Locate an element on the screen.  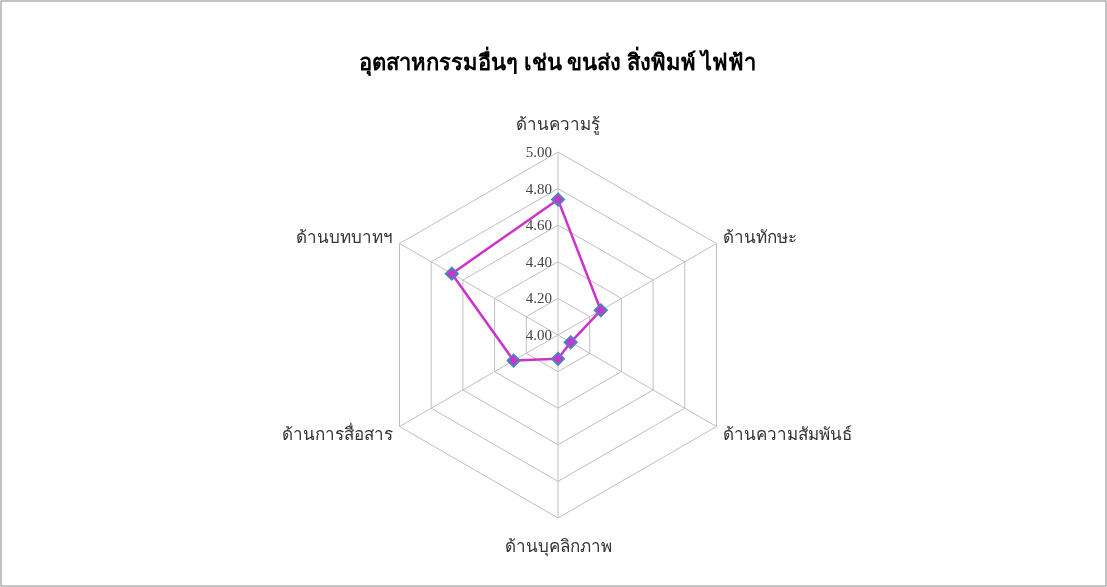
spoke-label: ด้านทักษะ is located at coordinates (760, 237).